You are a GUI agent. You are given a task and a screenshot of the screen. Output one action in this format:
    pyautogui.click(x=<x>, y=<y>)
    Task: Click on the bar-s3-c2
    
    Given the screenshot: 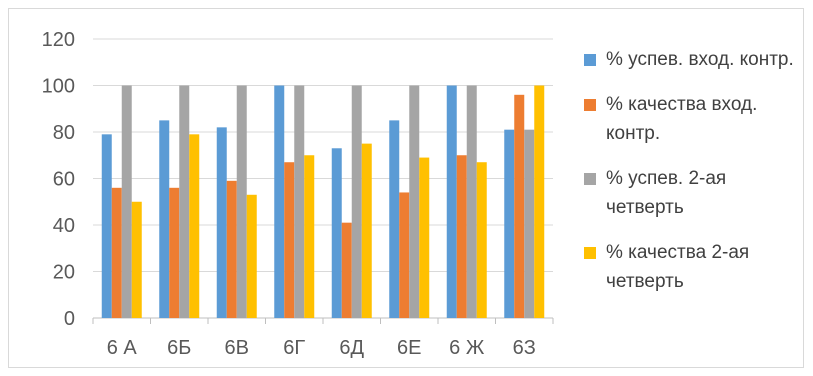 What is the action you would take?
    pyautogui.click(x=251, y=256)
    